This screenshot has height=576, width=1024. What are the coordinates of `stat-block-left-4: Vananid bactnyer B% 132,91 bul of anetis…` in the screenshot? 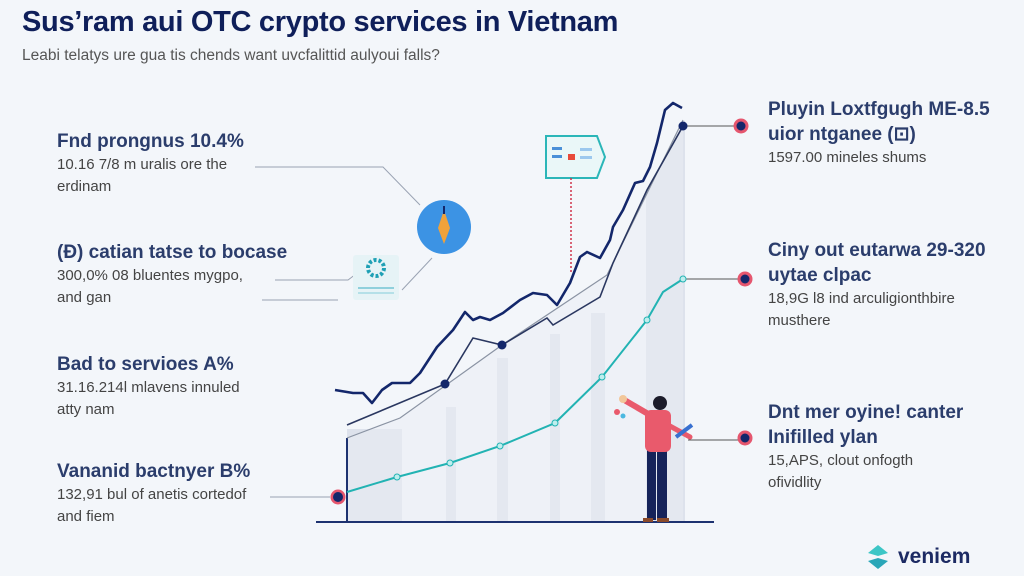 It's located at (153, 493).